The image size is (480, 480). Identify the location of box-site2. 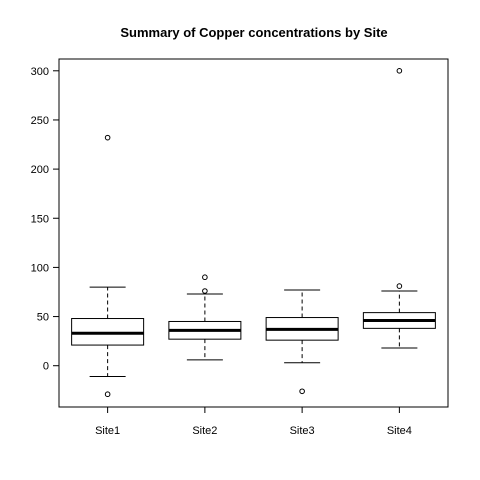
(205, 317).